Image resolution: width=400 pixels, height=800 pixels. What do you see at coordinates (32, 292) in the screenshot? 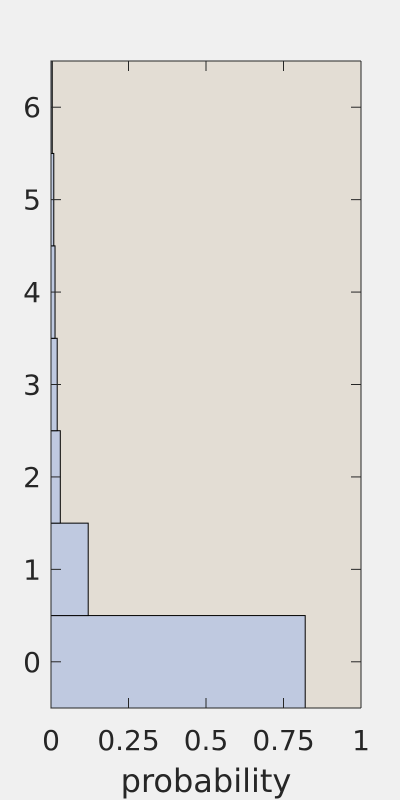
I see `y-tick-label: 4` at bounding box center [32, 292].